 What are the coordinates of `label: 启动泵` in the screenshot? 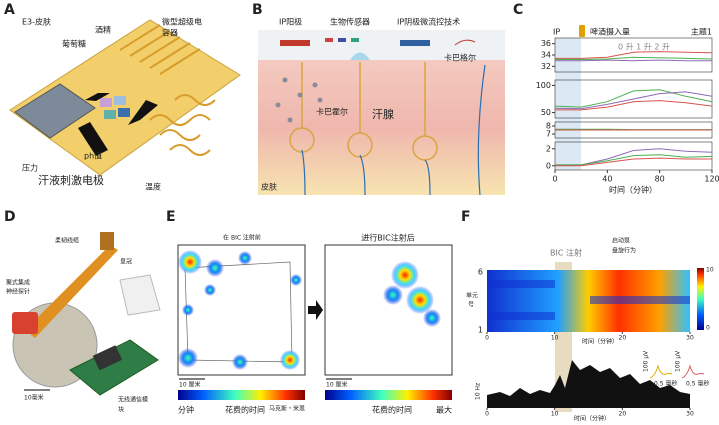 It's located at (621, 241).